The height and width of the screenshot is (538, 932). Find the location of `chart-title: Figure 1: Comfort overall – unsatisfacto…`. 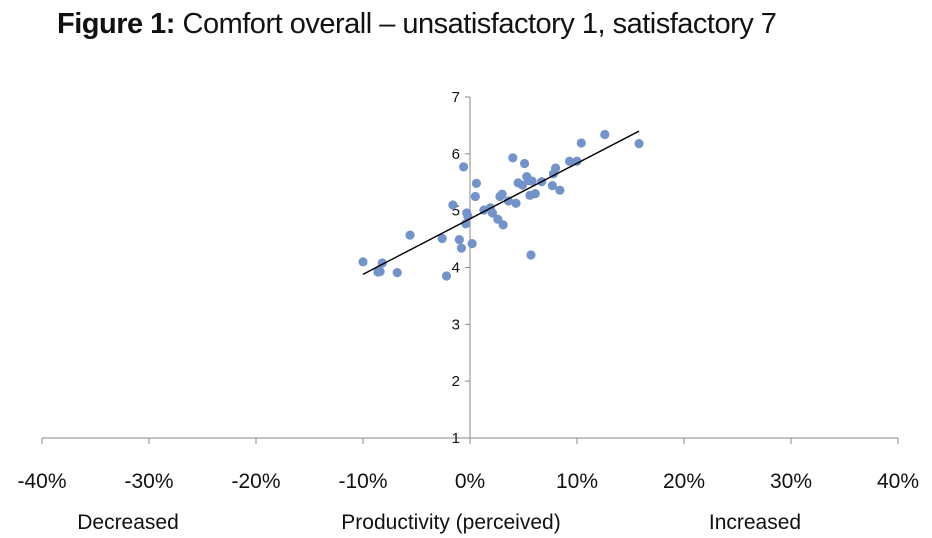

chart-title: Figure 1: Comfort overall – unsatisfacto… is located at coordinates (417, 24).